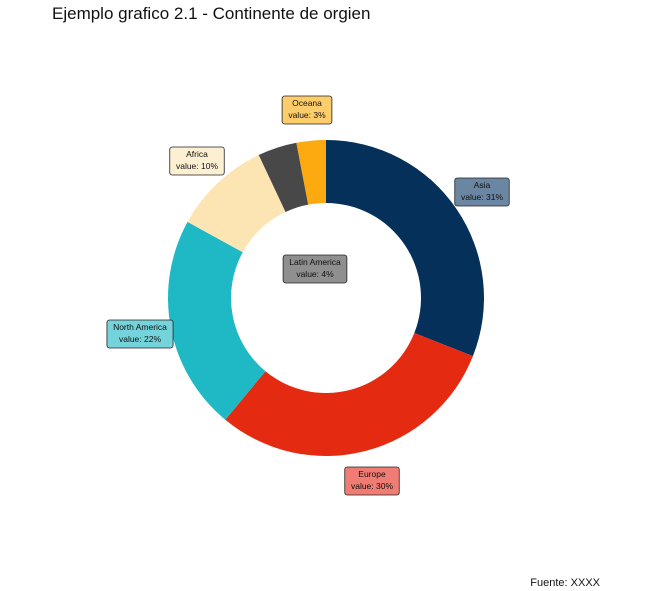  What do you see at coordinates (197, 166) in the screenshot?
I see `data-label-value: value: 10%` at bounding box center [197, 166].